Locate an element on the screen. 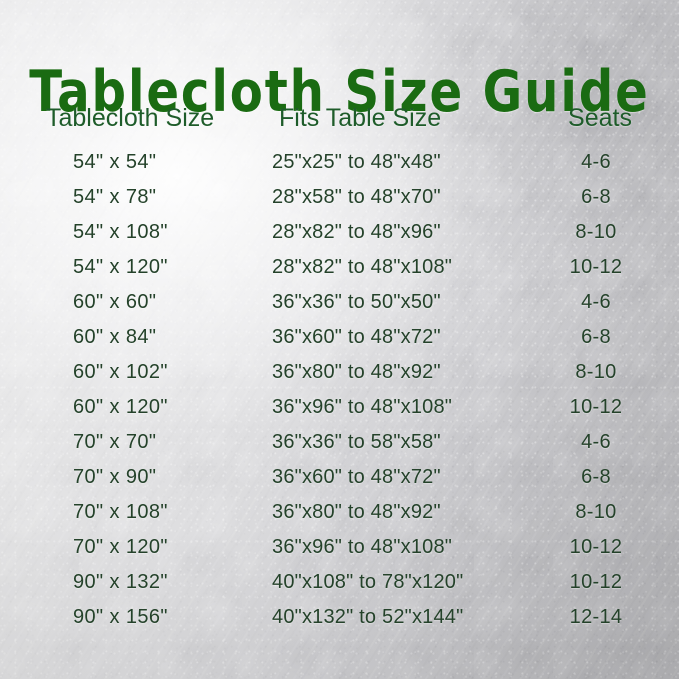 The height and width of the screenshot is (679, 679). table-row: 90" x 156" 40"x132" to 52"x144" 12-14 is located at coordinates (339, 617).